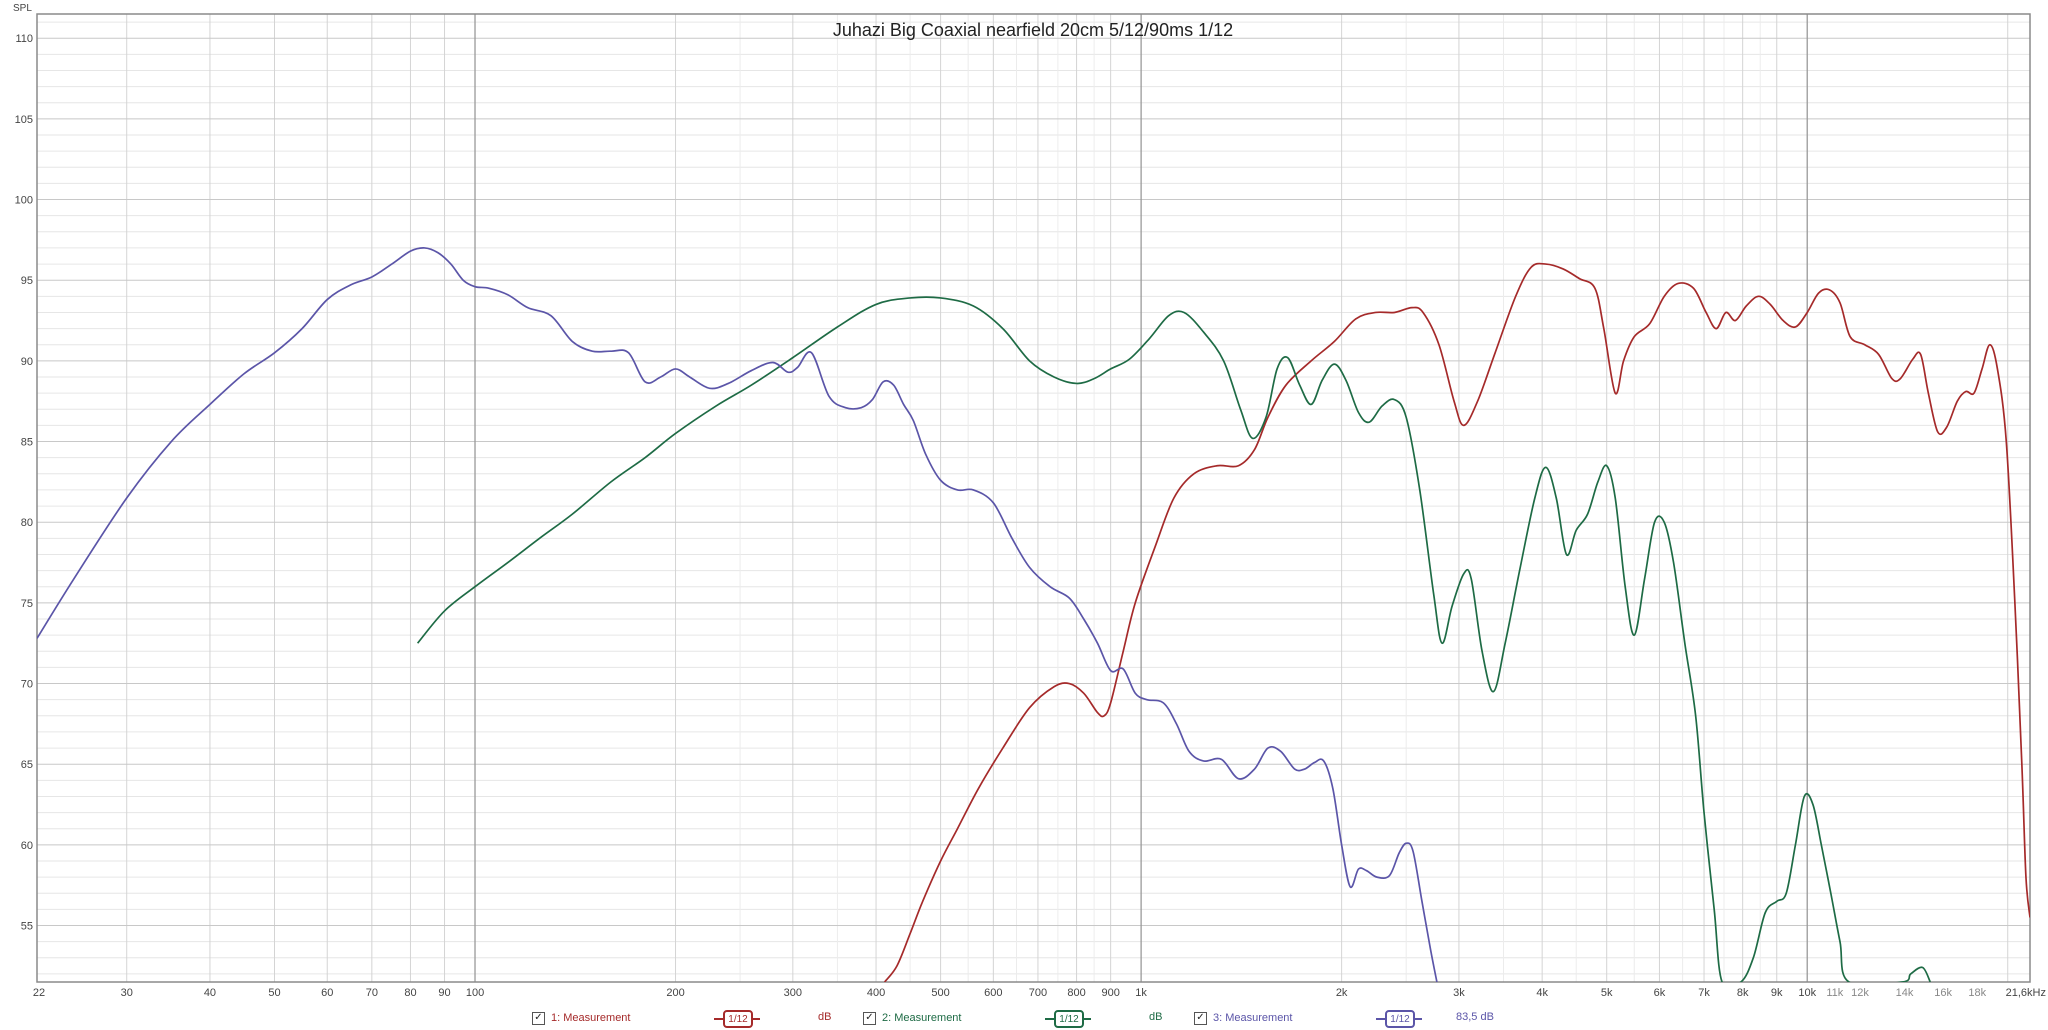 The width and height of the screenshot is (2048, 1030). What do you see at coordinates (24, 201) in the screenshot?
I see `y-tick-label: 100` at bounding box center [24, 201].